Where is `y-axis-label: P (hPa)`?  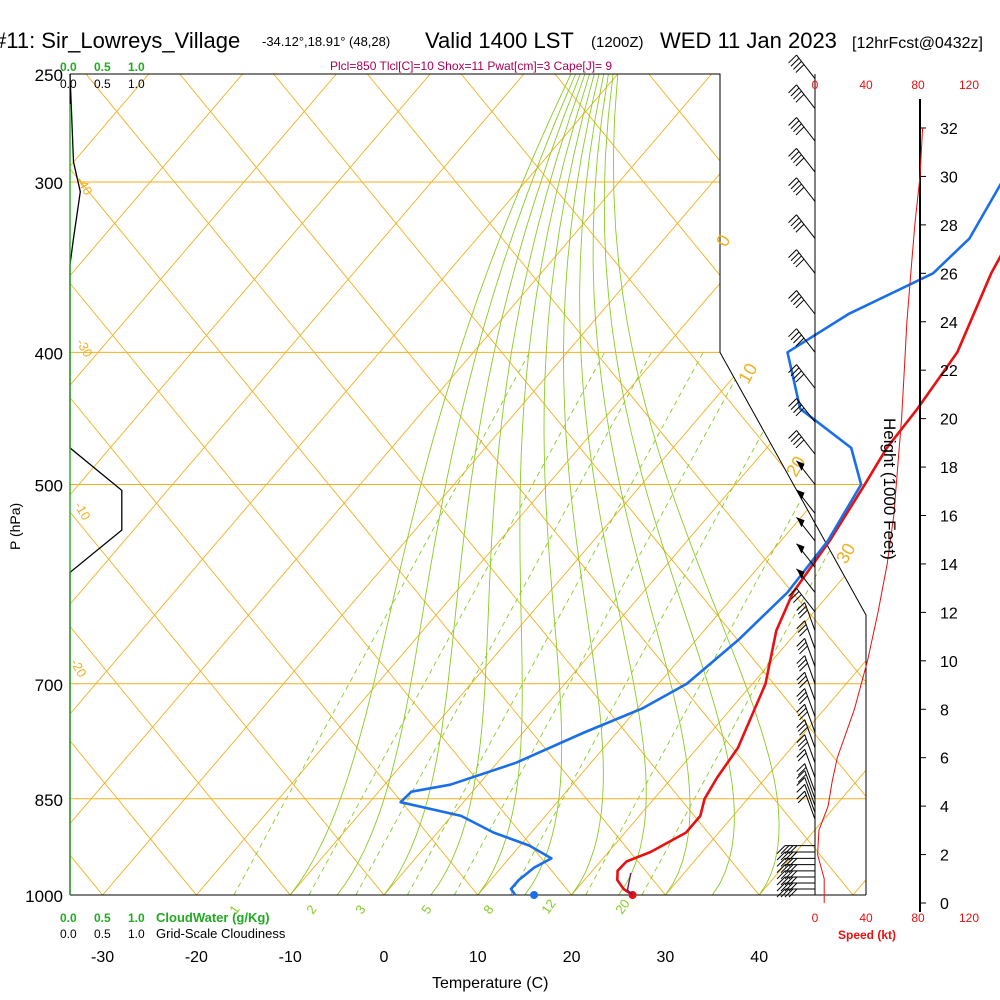 y-axis-label: P (hPa) is located at coordinates (15, 526).